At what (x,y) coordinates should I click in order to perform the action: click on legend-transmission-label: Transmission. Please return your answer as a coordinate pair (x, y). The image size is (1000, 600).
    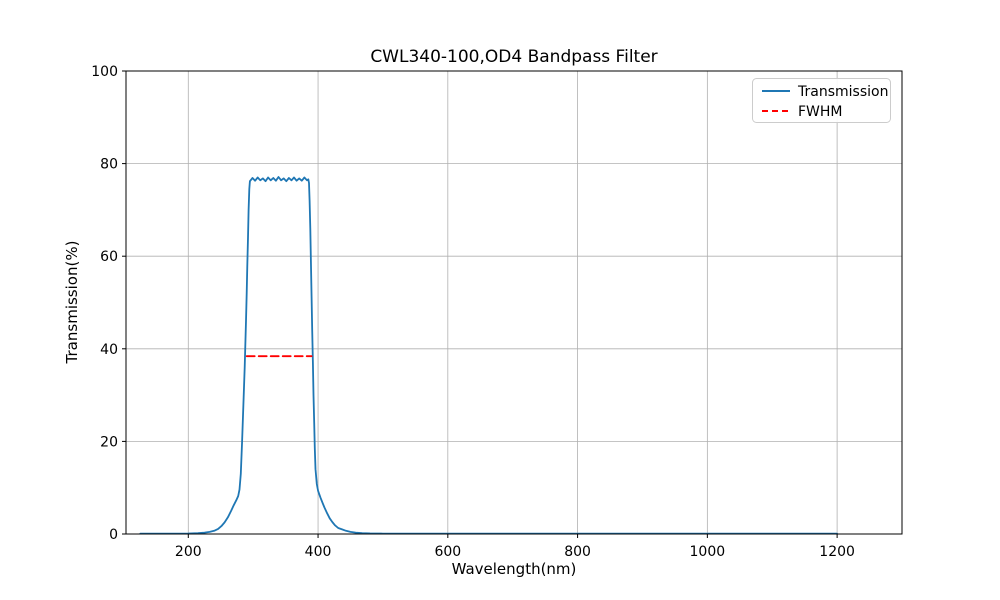
    Looking at the image, I should click on (842, 92).